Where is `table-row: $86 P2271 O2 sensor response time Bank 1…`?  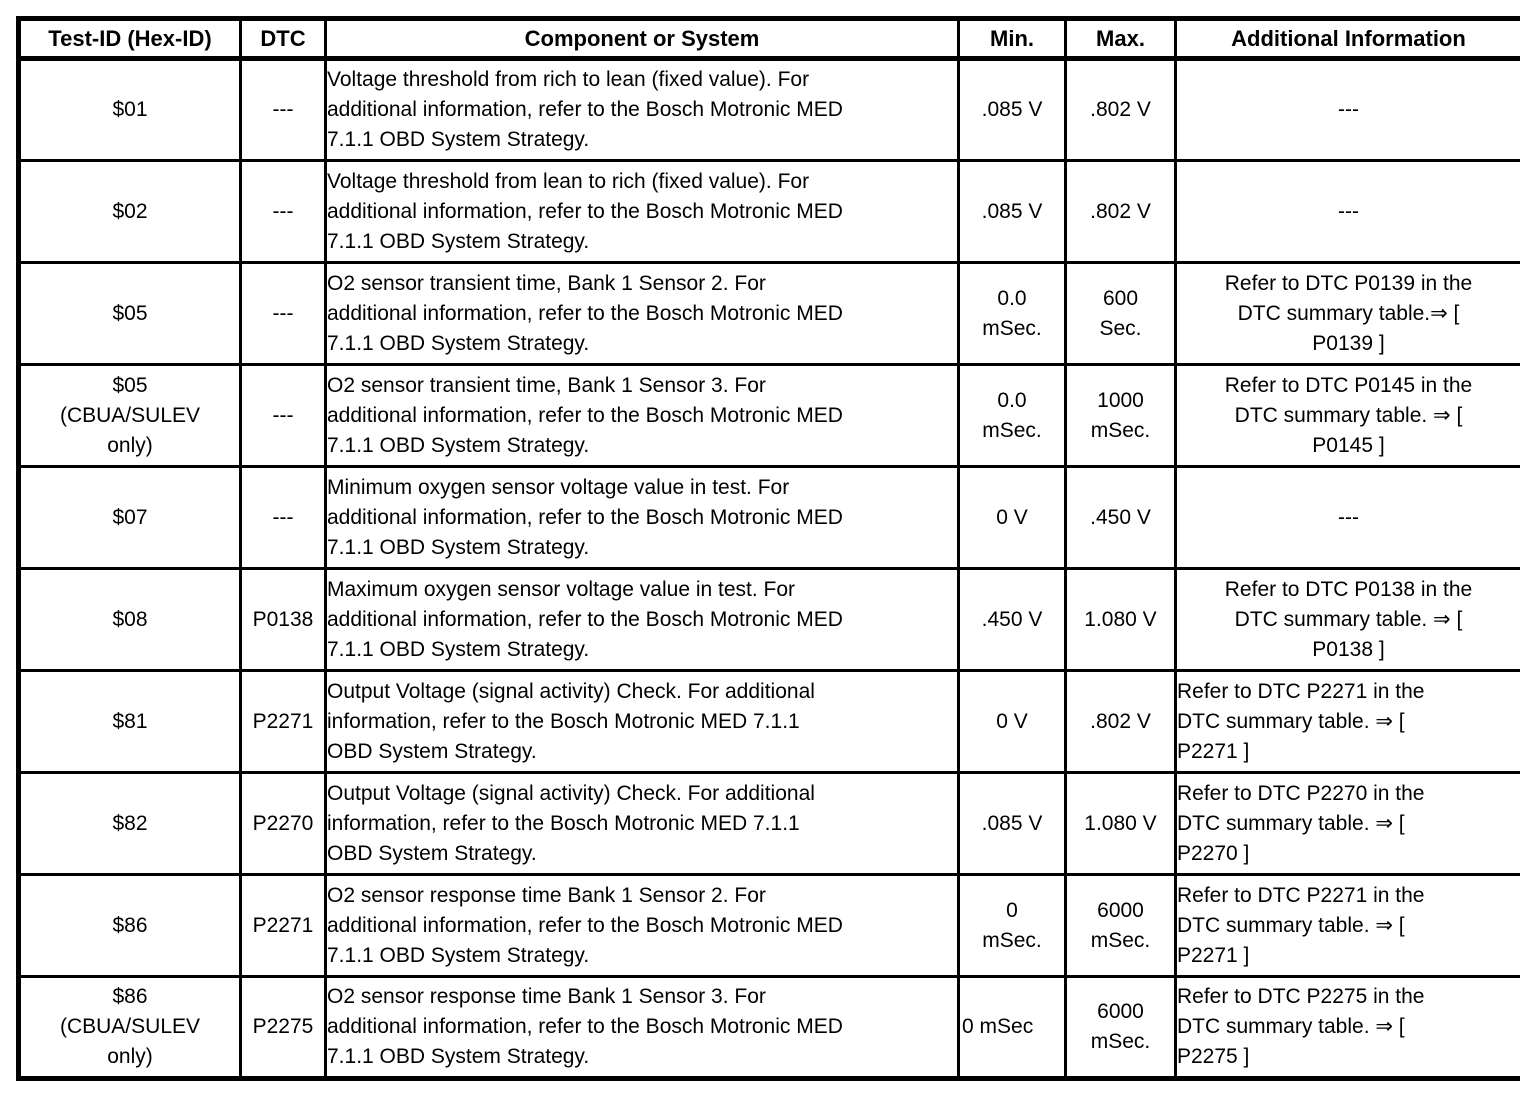 table-row: $86 P2271 O2 sensor response time Bank 1… is located at coordinates (769, 926).